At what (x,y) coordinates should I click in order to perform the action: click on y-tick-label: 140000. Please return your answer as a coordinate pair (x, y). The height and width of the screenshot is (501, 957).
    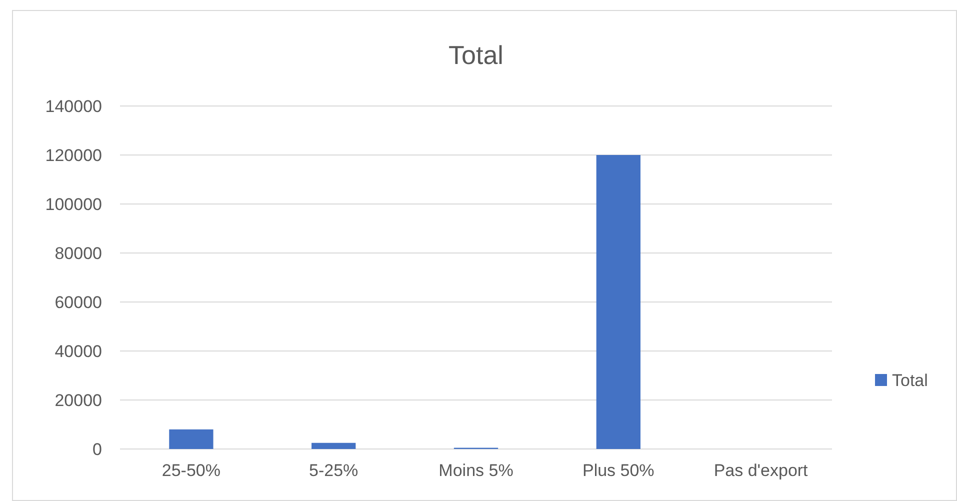
    Looking at the image, I should click on (73, 106).